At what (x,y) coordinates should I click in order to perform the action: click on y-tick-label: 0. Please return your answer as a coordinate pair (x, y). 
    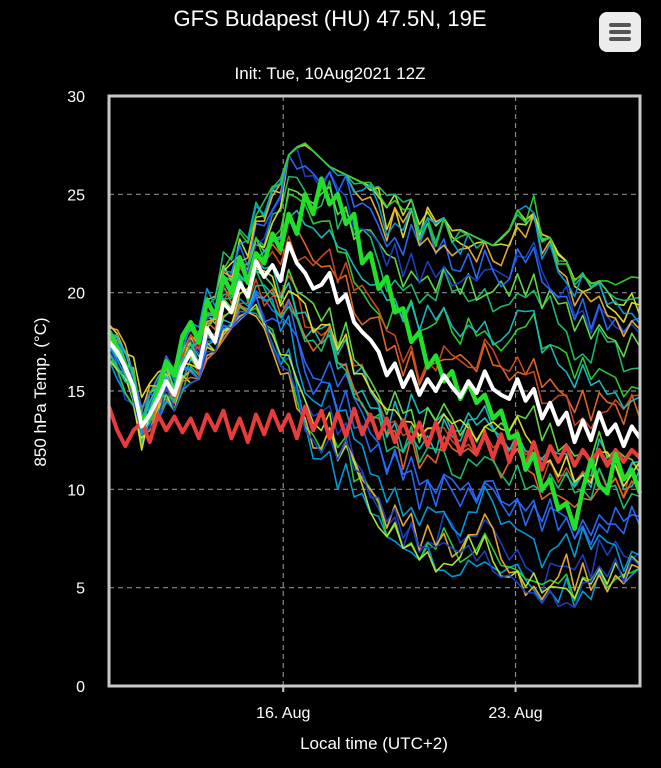
    Looking at the image, I should click on (80, 687).